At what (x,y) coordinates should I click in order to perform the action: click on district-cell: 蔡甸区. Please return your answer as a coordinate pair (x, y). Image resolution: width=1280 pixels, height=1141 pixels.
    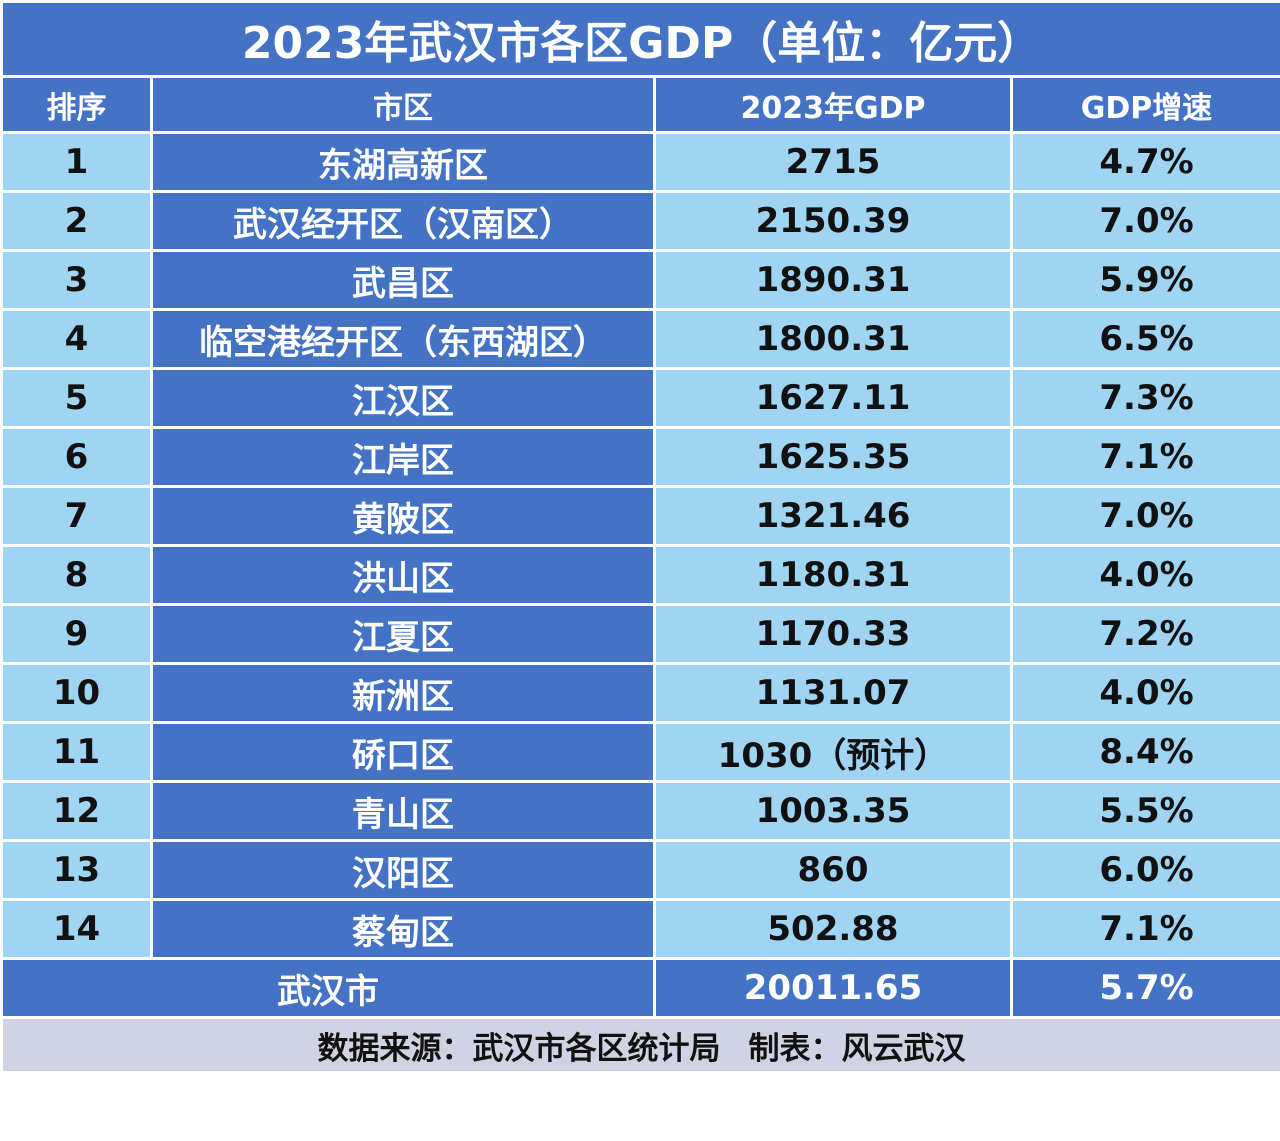
    Looking at the image, I should click on (403, 929).